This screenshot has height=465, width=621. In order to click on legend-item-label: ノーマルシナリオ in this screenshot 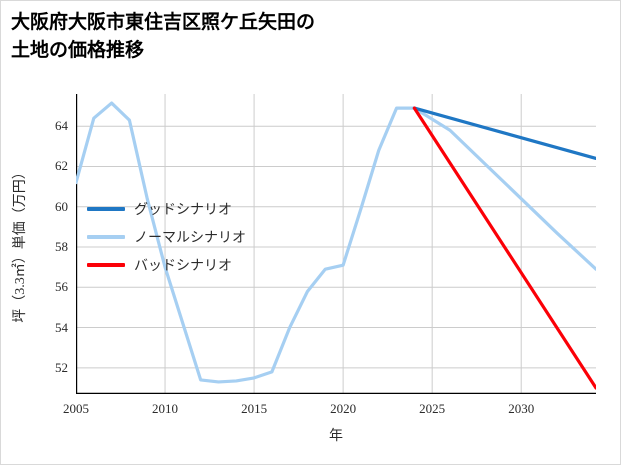, I will do `click(190, 238)`.